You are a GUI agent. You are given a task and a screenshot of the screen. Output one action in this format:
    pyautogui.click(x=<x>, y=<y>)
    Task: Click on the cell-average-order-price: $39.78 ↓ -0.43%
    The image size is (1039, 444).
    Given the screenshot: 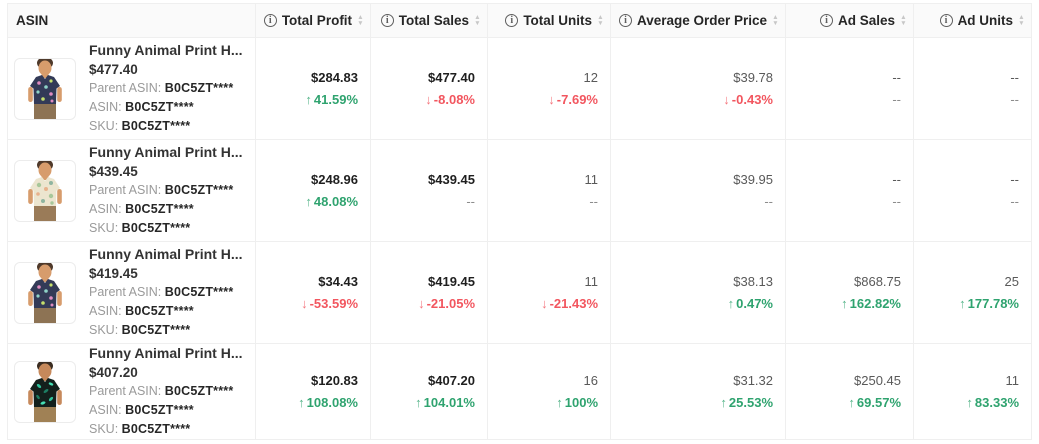 What is the action you would take?
    pyautogui.click(x=698, y=88)
    